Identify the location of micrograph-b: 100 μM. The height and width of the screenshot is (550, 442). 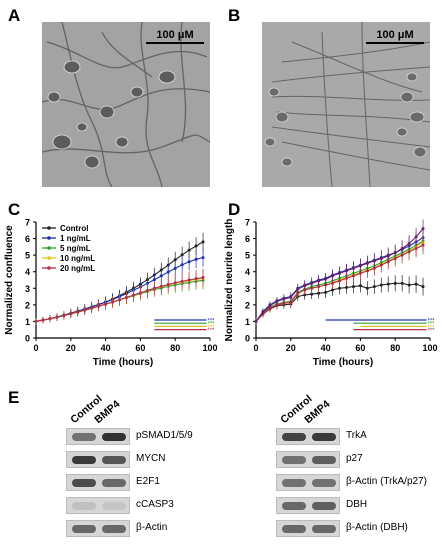
(346, 104).